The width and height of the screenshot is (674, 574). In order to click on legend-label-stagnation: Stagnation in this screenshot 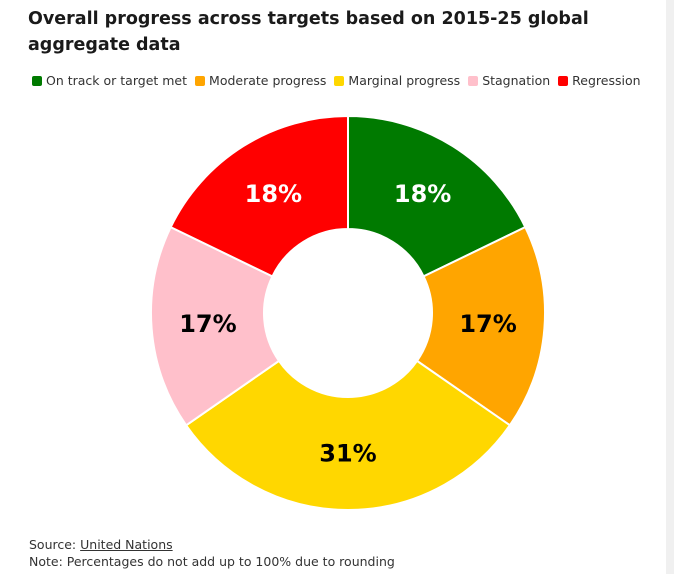, I will do `click(516, 80)`.